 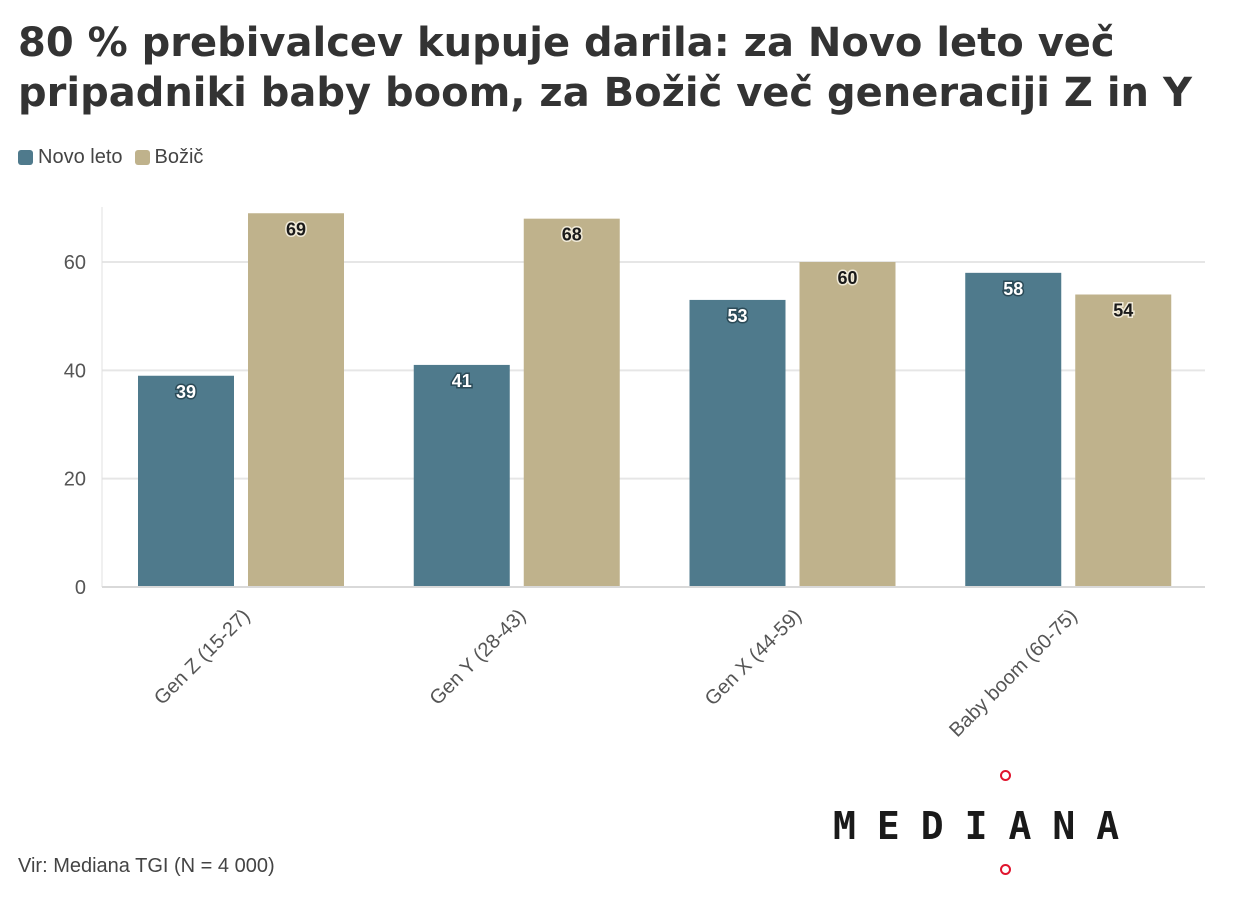 What do you see at coordinates (1005, 775) in the screenshot?
I see `logo-dot-top` at bounding box center [1005, 775].